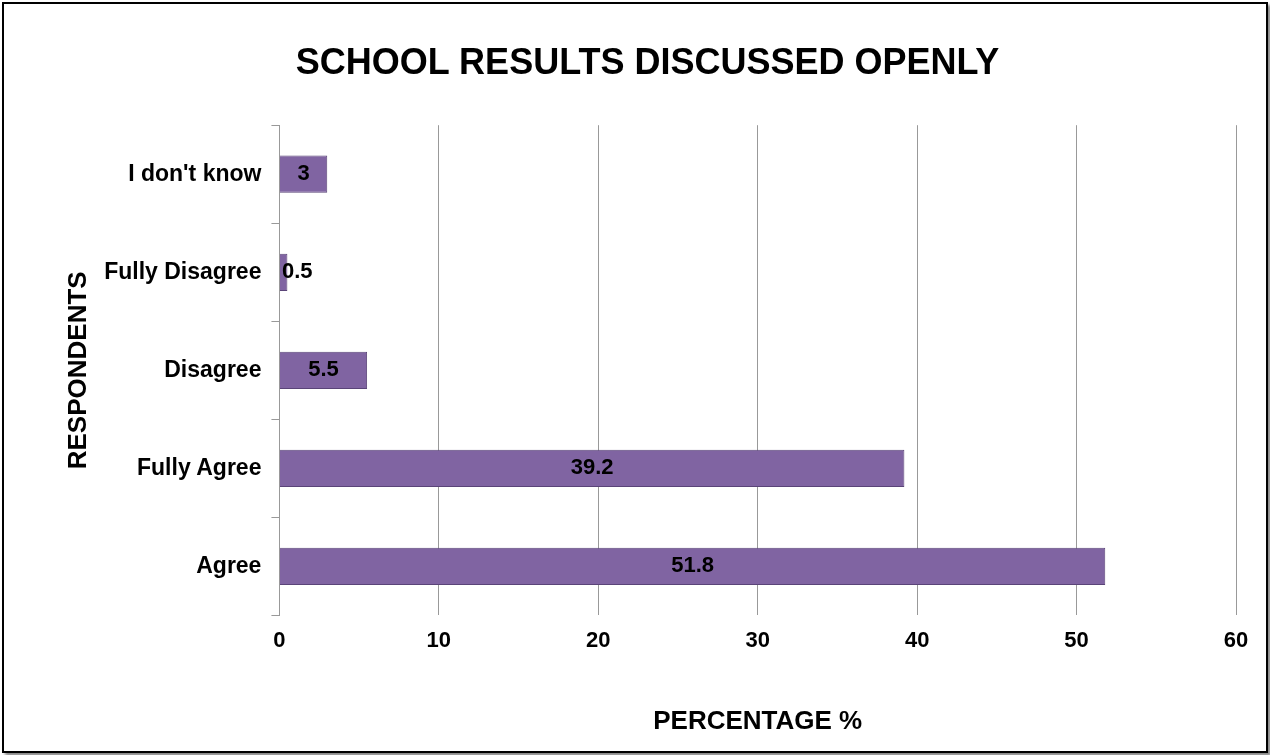 The width and height of the screenshot is (1270, 755). Describe the element at coordinates (439, 639) in the screenshot. I see `x-tick-label: 10` at that location.